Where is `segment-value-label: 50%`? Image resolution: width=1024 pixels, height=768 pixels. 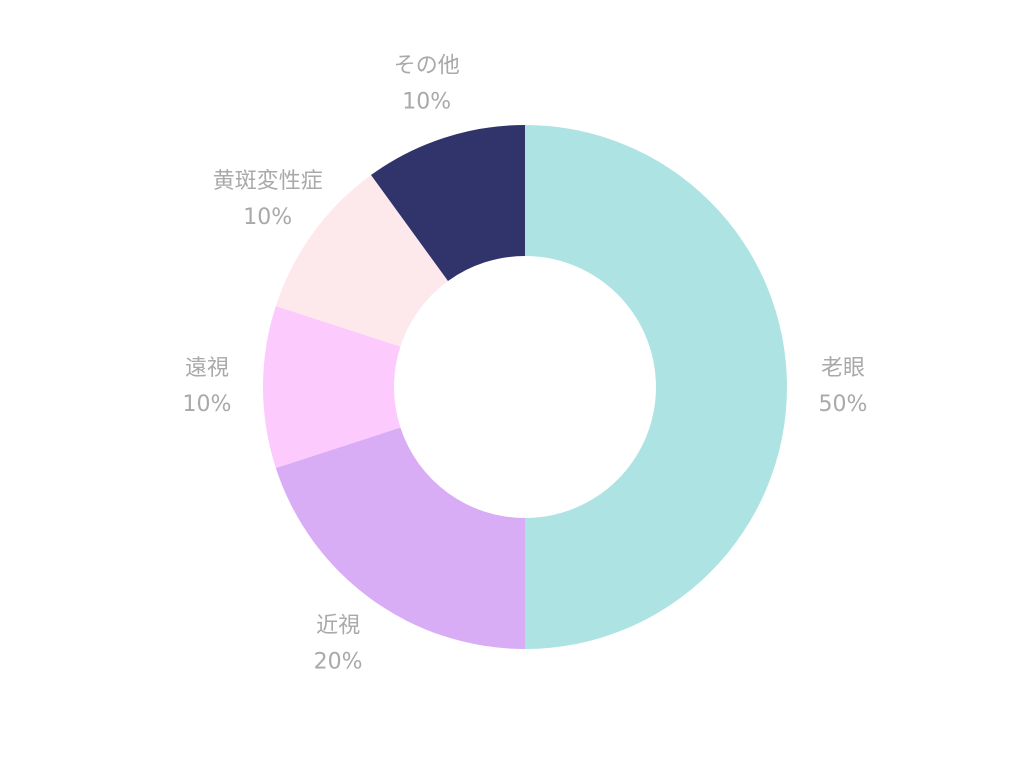
segment-value-label: 50% is located at coordinates (843, 404).